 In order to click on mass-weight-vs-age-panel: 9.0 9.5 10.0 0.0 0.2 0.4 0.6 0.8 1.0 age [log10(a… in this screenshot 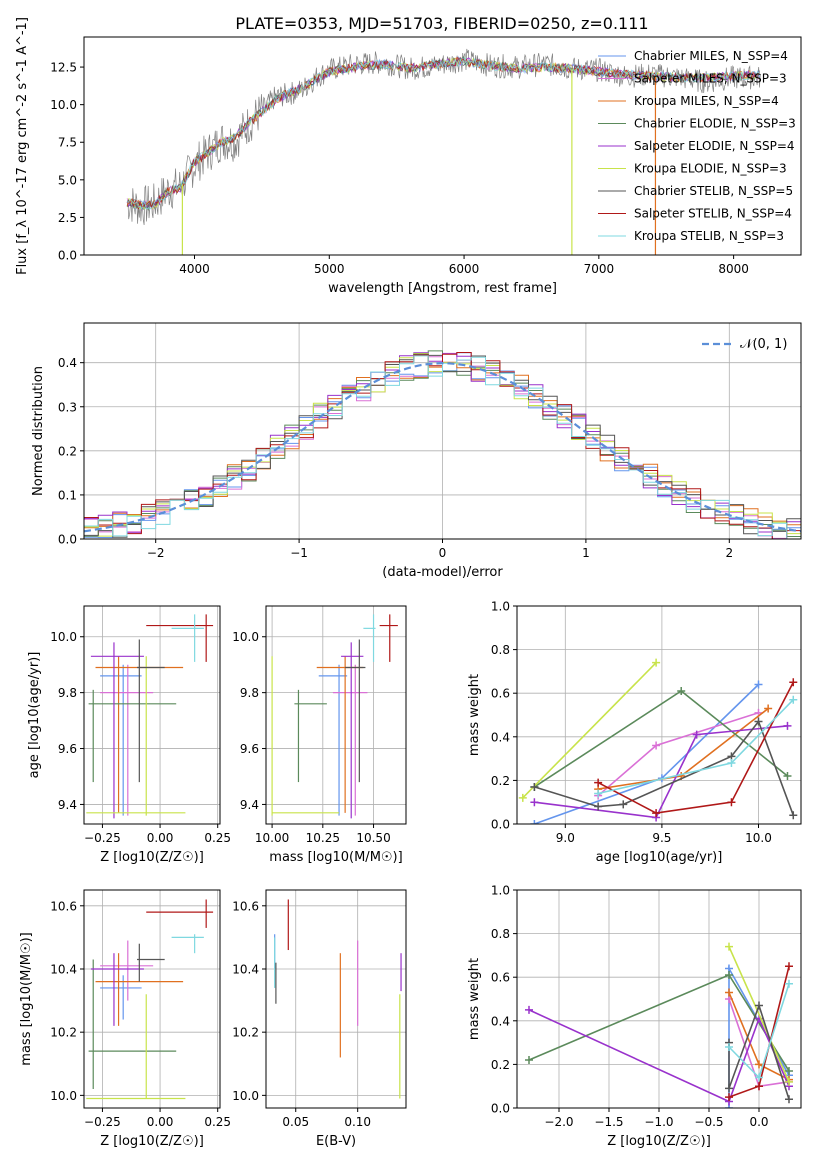, I will do `click(634, 732)`.